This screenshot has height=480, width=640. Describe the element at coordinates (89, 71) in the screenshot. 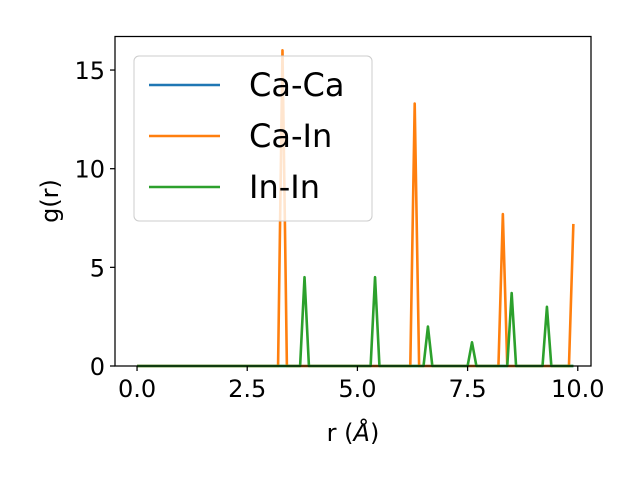

I see `y-tick-label: 15` at that location.